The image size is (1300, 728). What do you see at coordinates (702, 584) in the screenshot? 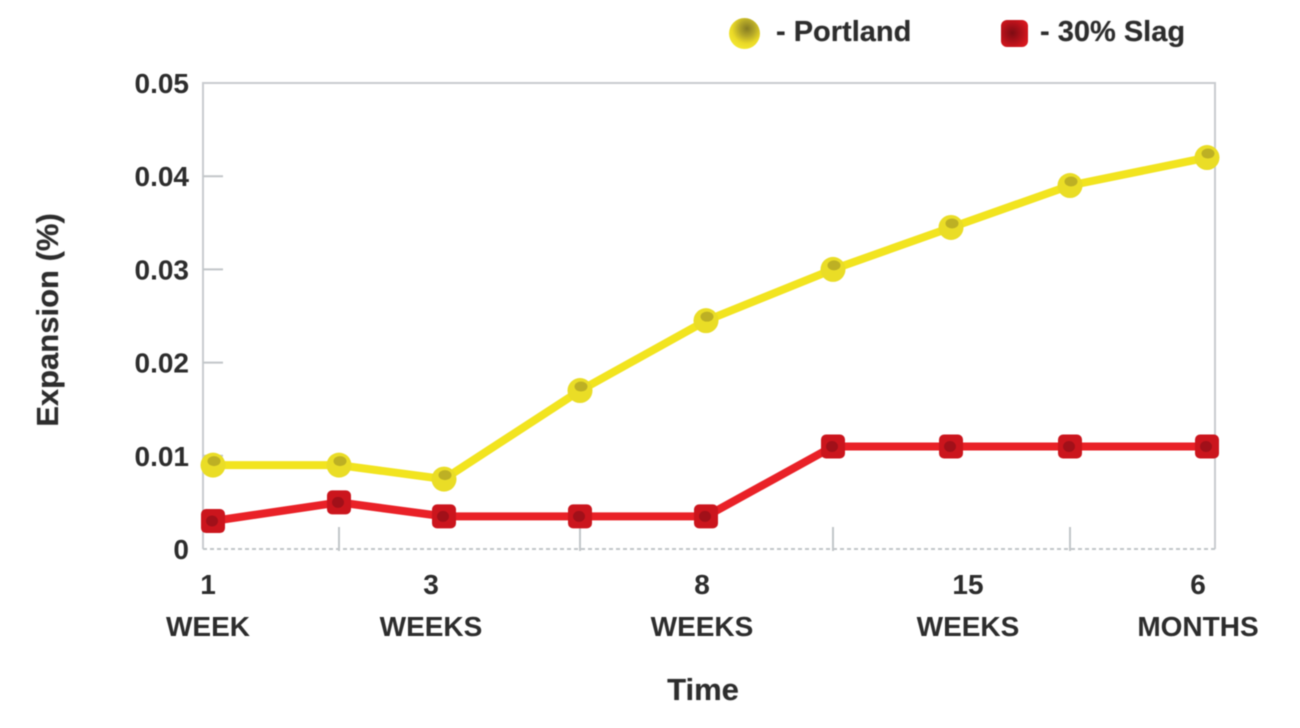
I see `x-tick-label-number: 8` at bounding box center [702, 584].